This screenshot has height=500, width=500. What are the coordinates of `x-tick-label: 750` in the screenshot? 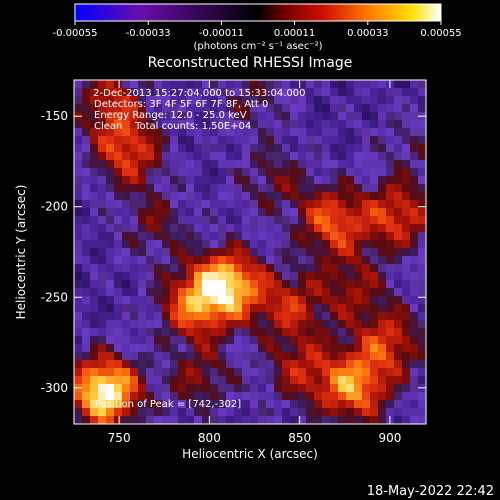 It's located at (119, 438).